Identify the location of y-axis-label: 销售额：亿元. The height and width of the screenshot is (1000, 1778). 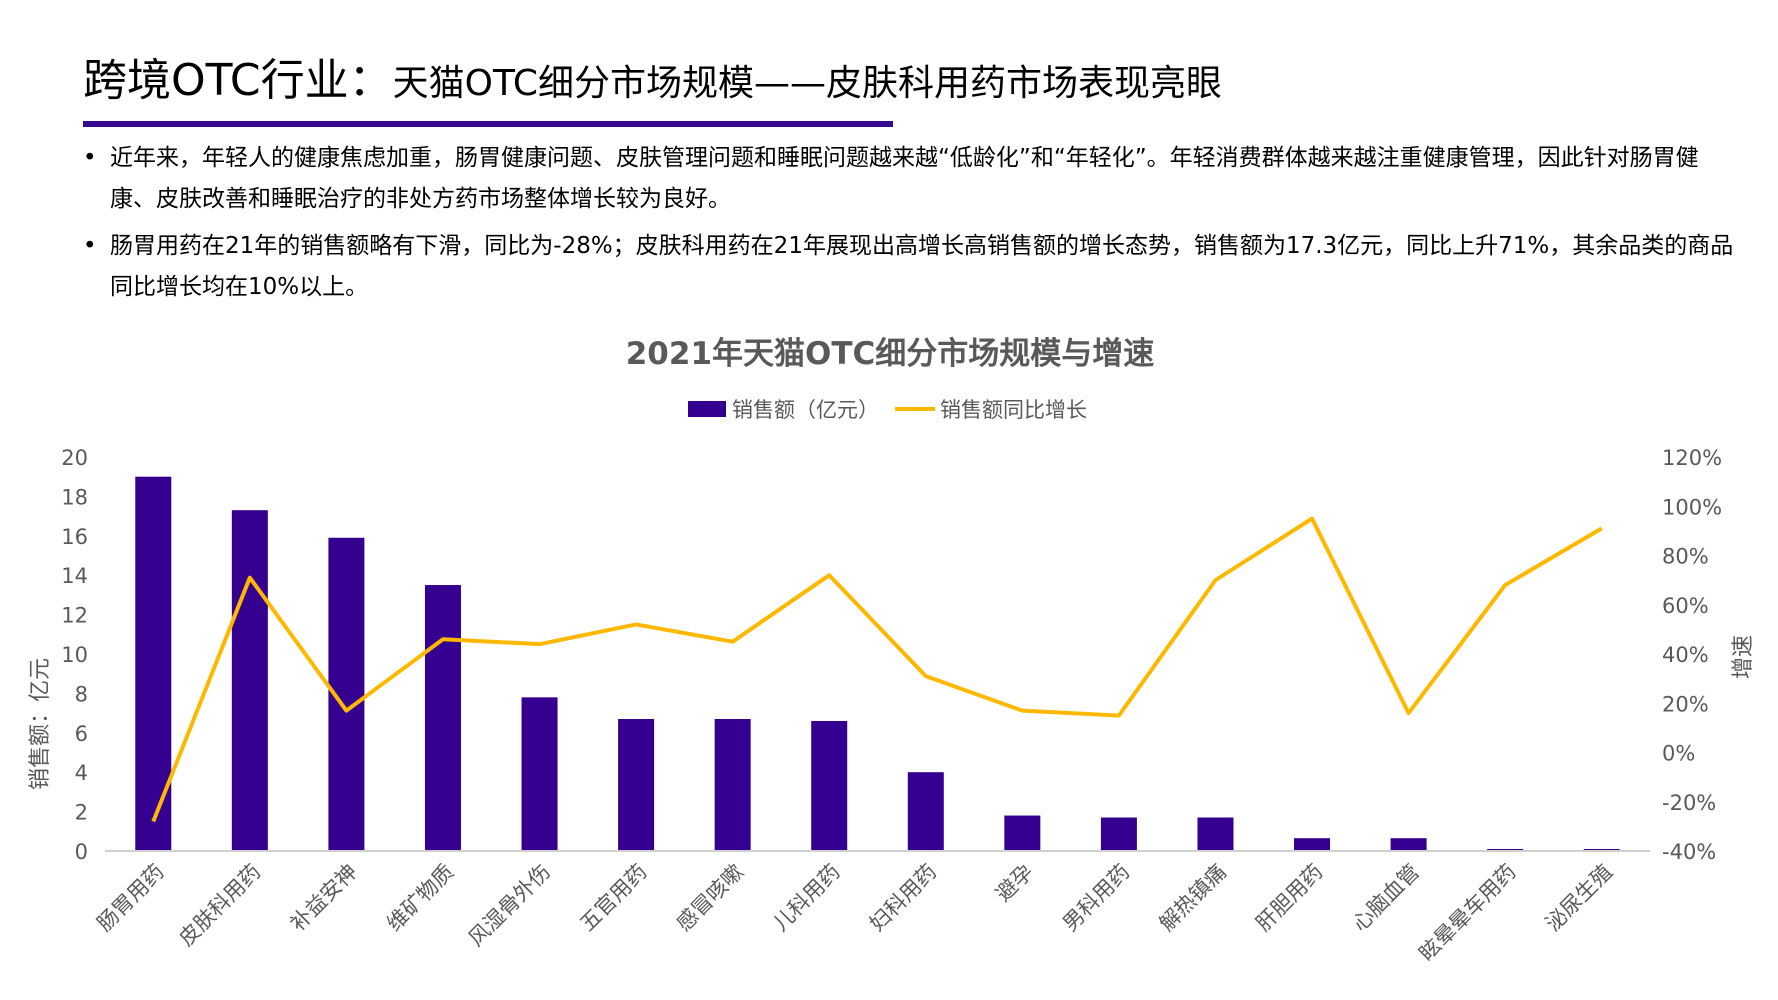
(40, 724).